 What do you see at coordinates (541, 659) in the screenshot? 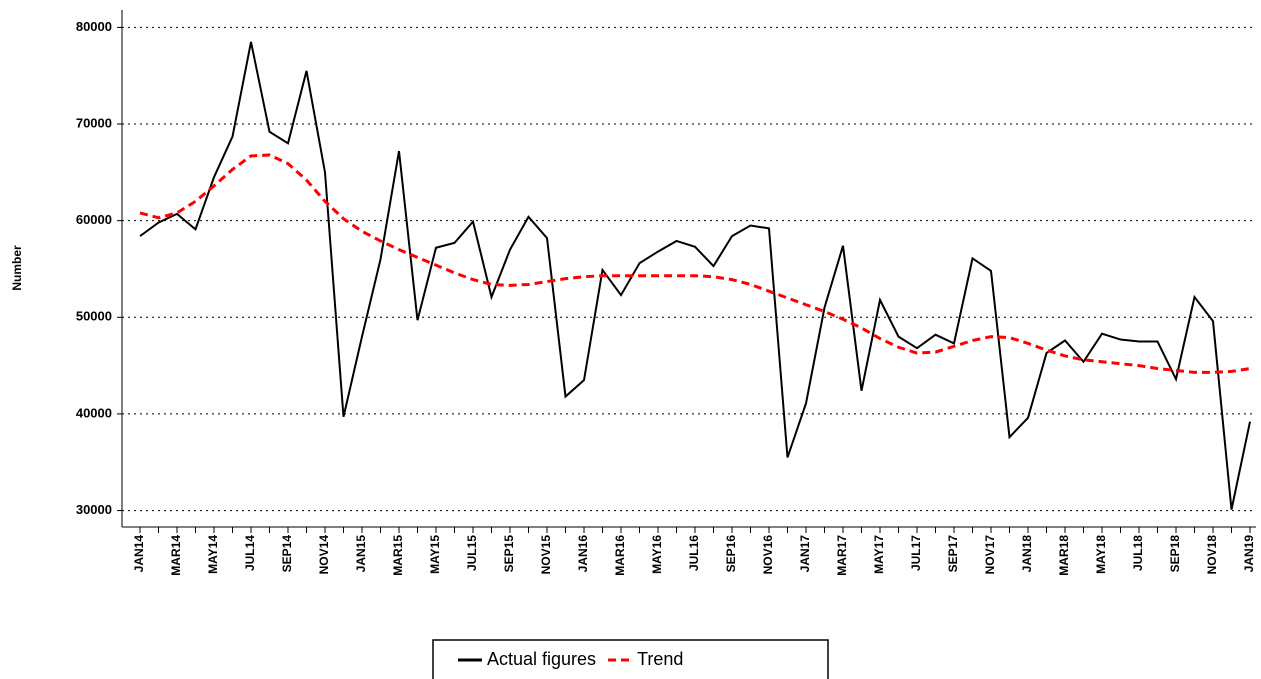
I see `legend-label: Actual figures` at bounding box center [541, 659].